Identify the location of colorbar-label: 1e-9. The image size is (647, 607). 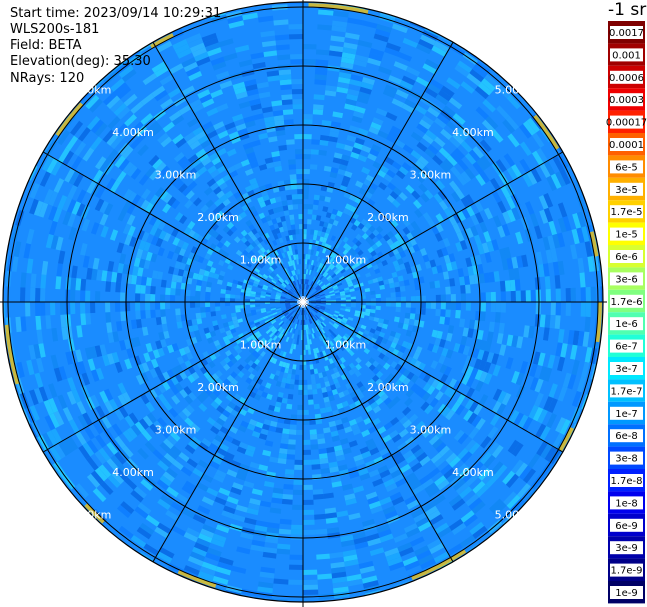
(626, 593).